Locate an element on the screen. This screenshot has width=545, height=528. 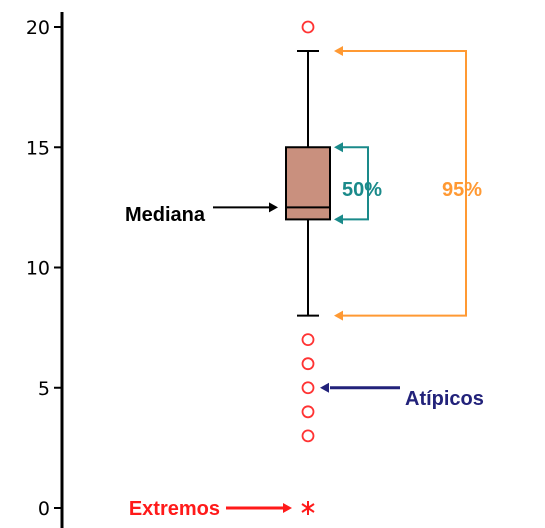
iqr-bracket is located at coordinates (351, 183).